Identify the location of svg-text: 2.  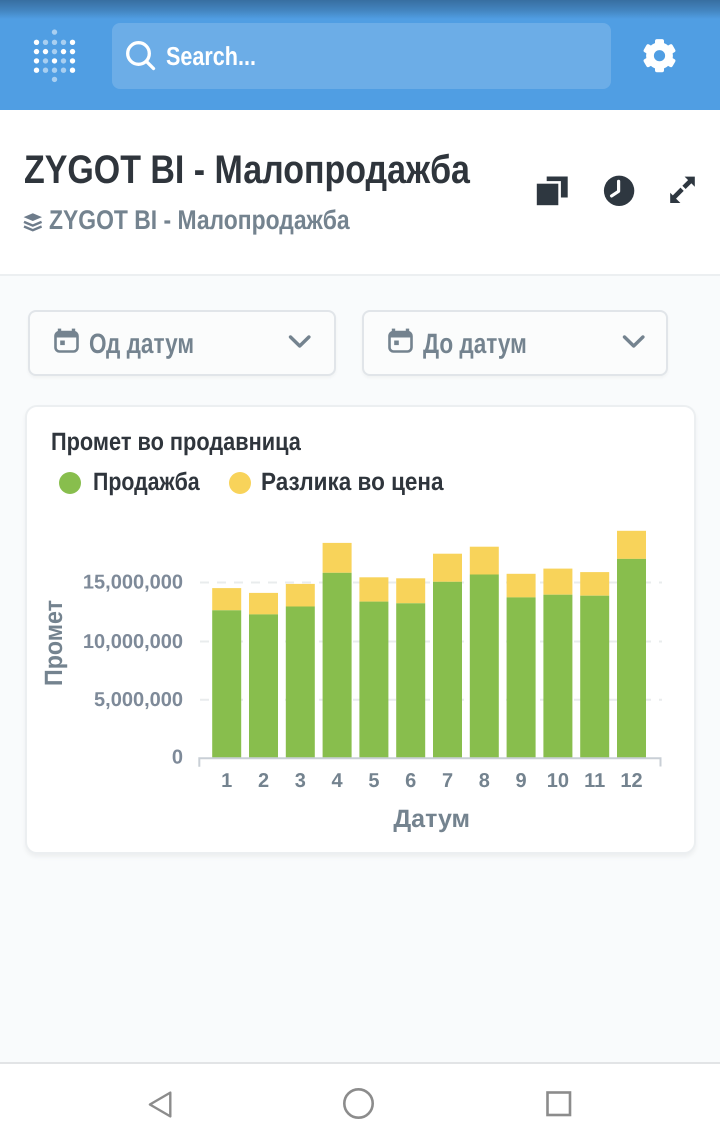
(263, 781).